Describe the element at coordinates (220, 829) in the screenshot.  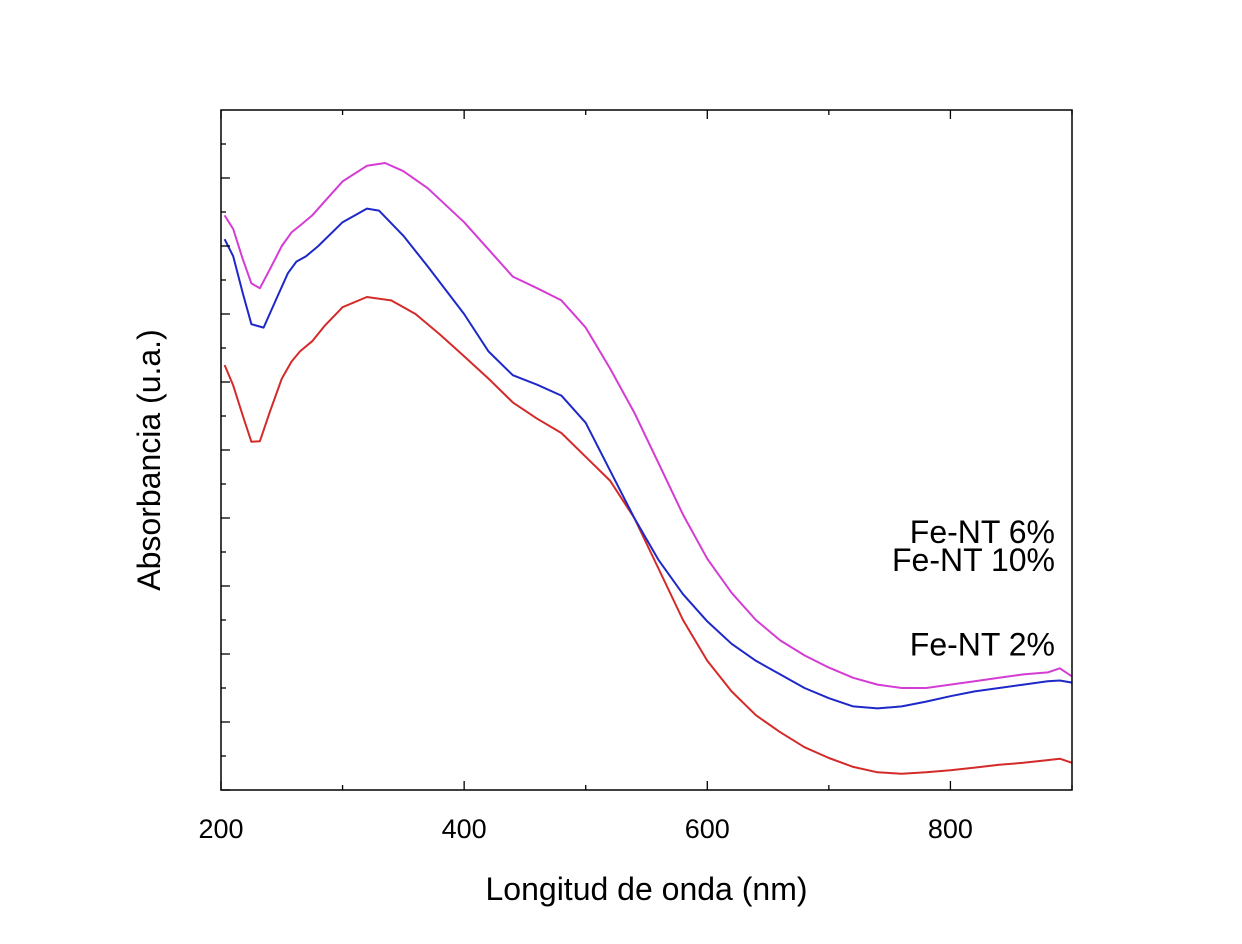
I see `x-tick-label: 200` at that location.